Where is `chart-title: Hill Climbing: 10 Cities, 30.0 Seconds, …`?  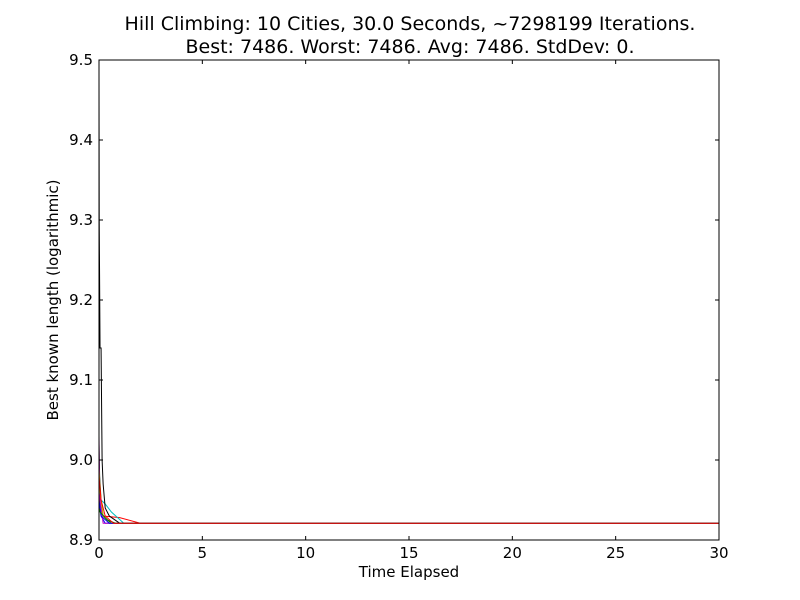
chart-title: Hill Climbing: 10 Cities, 30.0 Seconds, … is located at coordinates (410, 24).